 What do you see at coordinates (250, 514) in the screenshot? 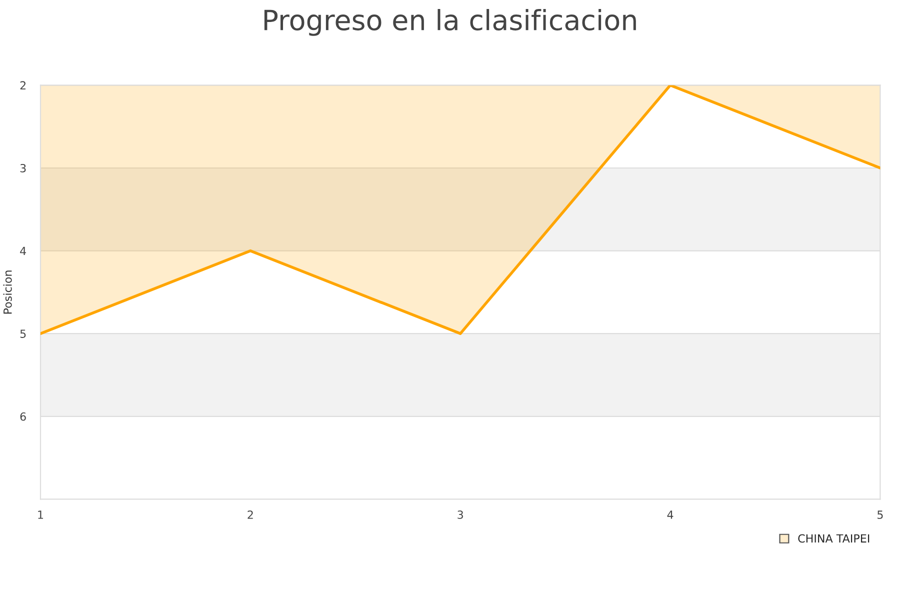
I see `x-tick-label: 2` at bounding box center [250, 514].